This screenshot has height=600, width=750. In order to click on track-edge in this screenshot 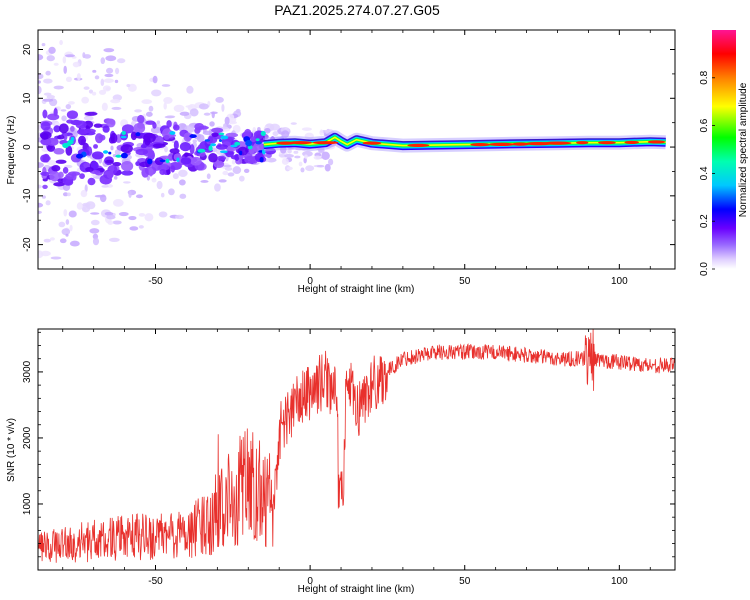, I will do `click(464, 138)`.